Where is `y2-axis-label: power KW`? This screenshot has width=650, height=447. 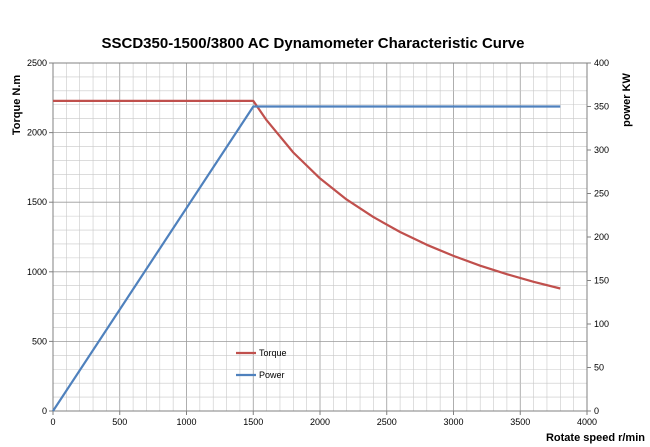 y2-axis-label: power KW is located at coordinates (627, 99).